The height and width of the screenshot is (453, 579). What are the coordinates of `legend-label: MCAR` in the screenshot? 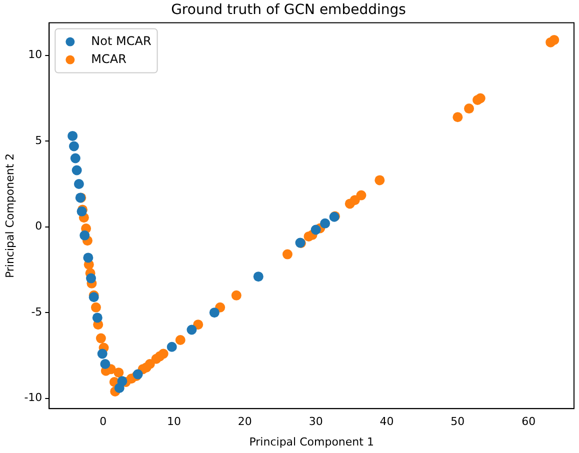 It's located at (108, 59).